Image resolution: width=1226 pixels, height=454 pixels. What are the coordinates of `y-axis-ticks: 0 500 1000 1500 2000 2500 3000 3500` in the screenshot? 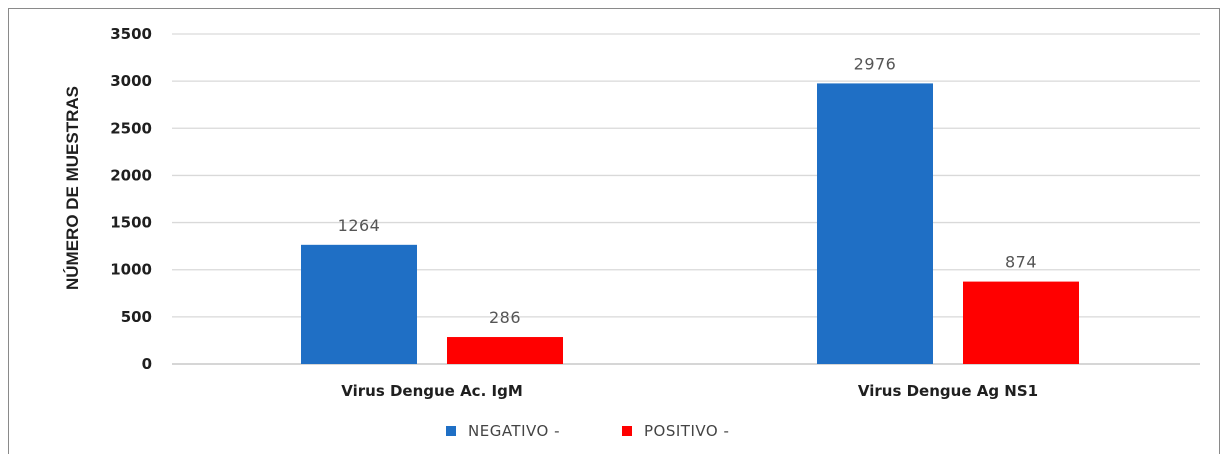 It's located at (131, 199).